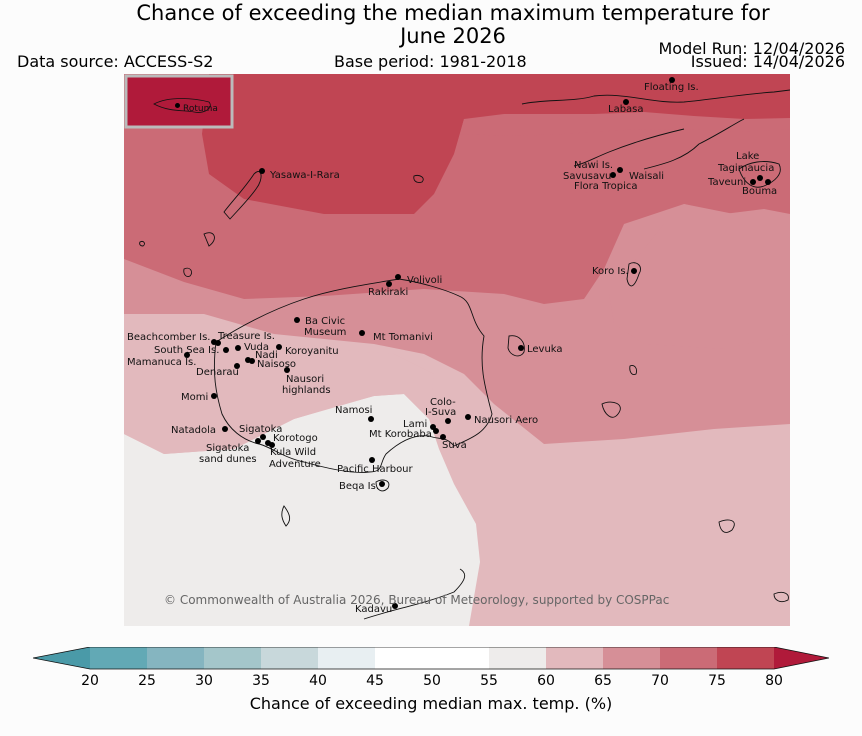  Describe the element at coordinates (195, 397) in the screenshot. I see `momi-label: Momi` at that location.